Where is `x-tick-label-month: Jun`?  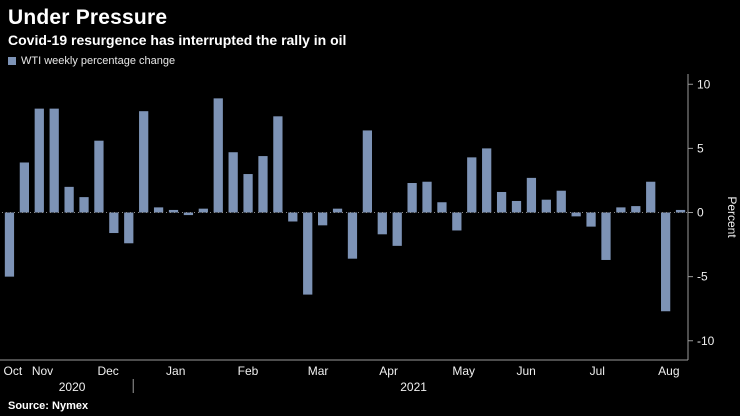 x-tick-label-month: Jun is located at coordinates (526, 371).